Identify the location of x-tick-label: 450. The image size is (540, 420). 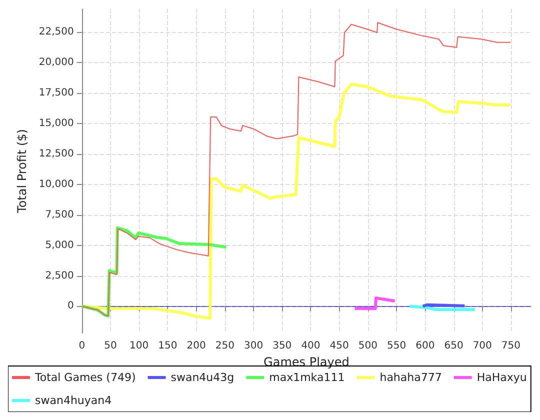
(339, 346).